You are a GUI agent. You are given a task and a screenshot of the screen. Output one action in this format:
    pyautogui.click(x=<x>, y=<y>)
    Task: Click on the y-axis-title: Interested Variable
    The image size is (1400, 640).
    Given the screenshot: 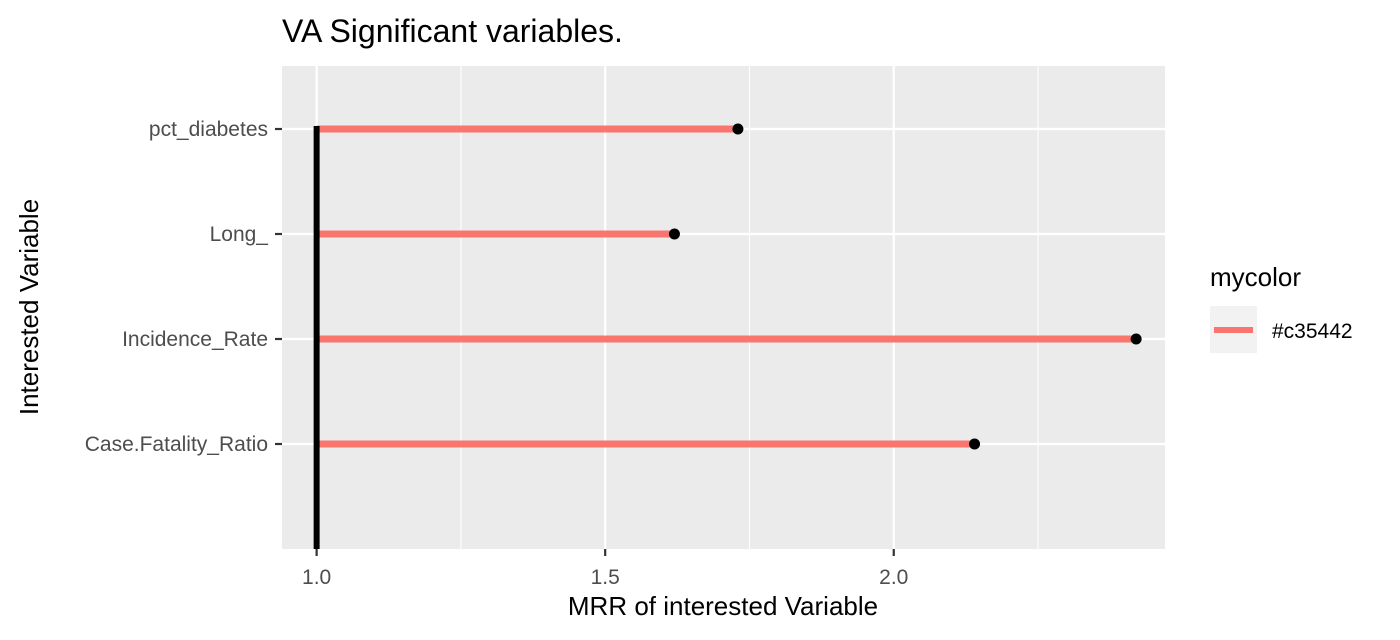 What is the action you would take?
    pyautogui.click(x=29, y=307)
    